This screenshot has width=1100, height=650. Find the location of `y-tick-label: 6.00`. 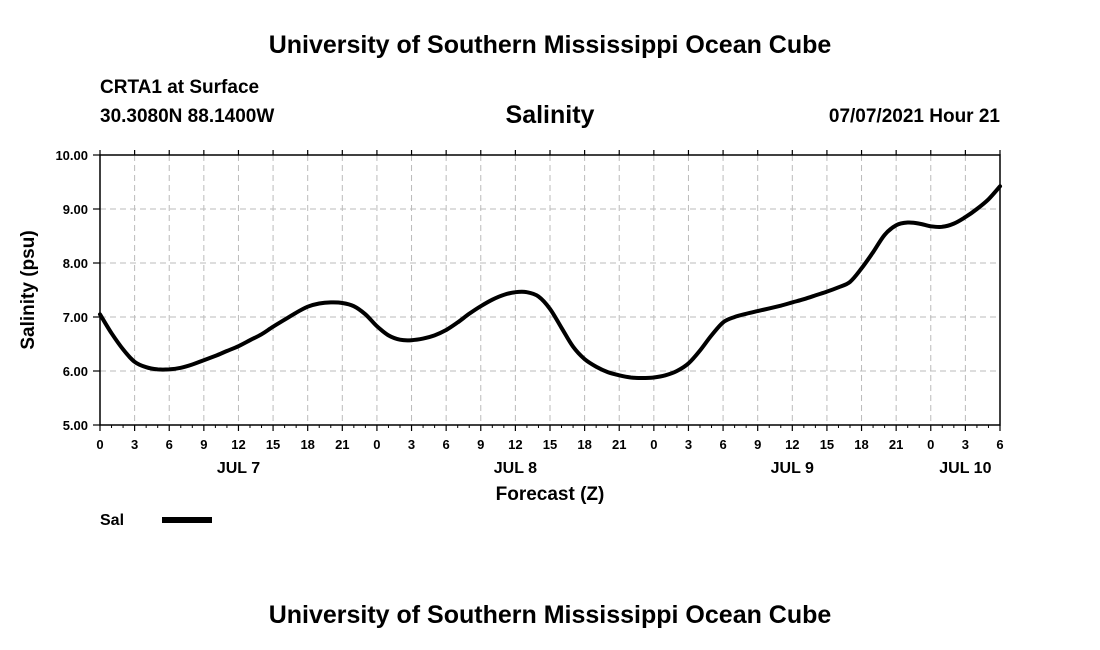

y-tick-label: 6.00 is located at coordinates (75, 371).